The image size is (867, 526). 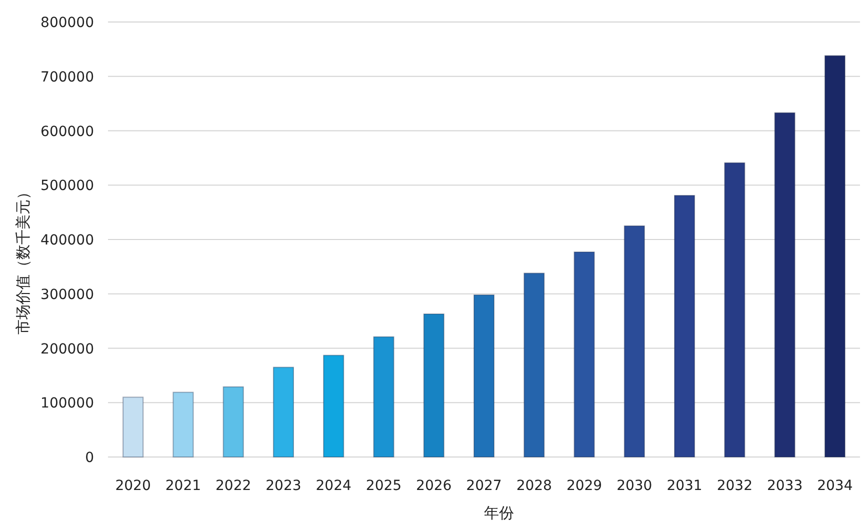 What do you see at coordinates (784, 486) in the screenshot?
I see `x-tick-label: 2033` at bounding box center [784, 486].